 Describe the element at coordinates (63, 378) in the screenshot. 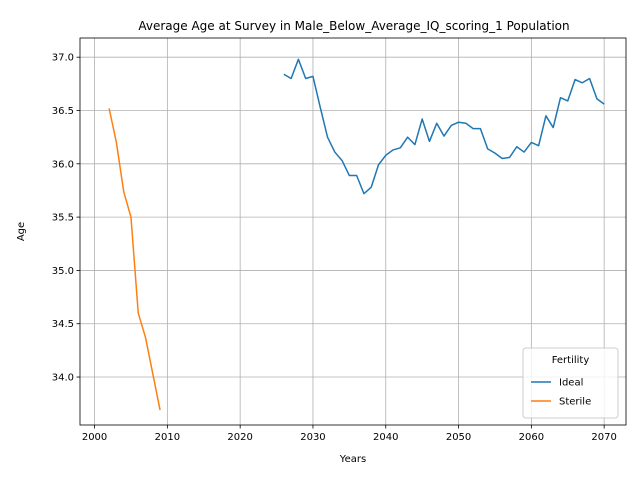

I see `y-tick-label: 34.0` at that location.